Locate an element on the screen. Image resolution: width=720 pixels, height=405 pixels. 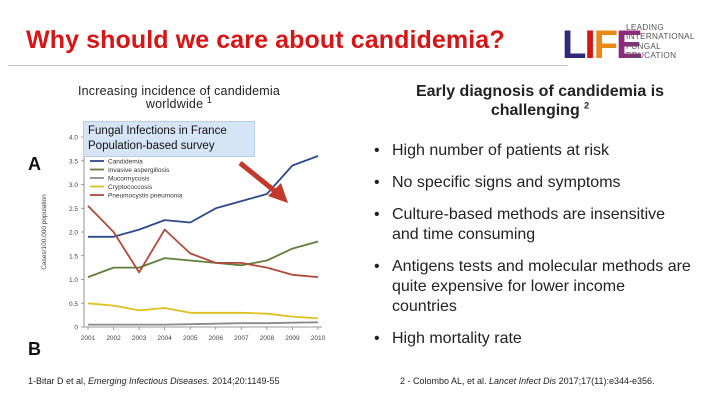
bullet-item: • High number of patients at risk is located at coordinates (491, 150).